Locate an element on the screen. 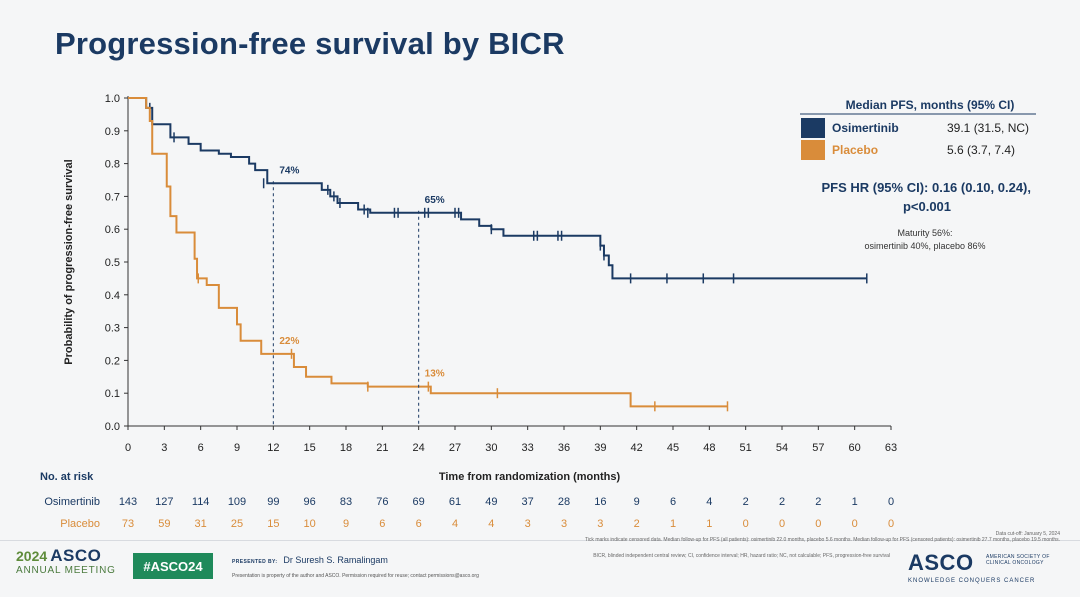  x-tick-label: 48 is located at coordinates (709, 448).